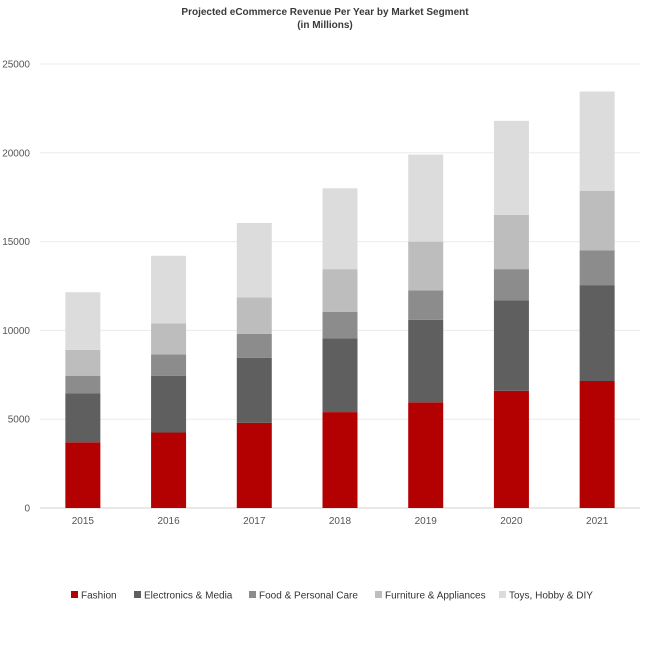 This screenshot has height=661, width=650. Describe the element at coordinates (597, 521) in the screenshot. I see `x-tick-label: 2021` at that location.